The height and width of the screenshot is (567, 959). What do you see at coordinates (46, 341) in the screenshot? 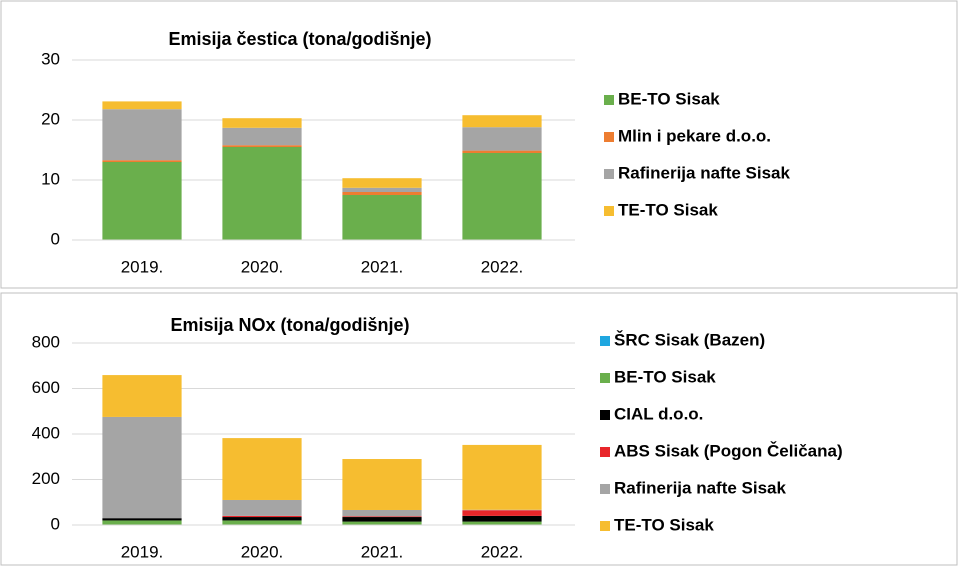
I see `y-tick-label: 800` at bounding box center [46, 341].